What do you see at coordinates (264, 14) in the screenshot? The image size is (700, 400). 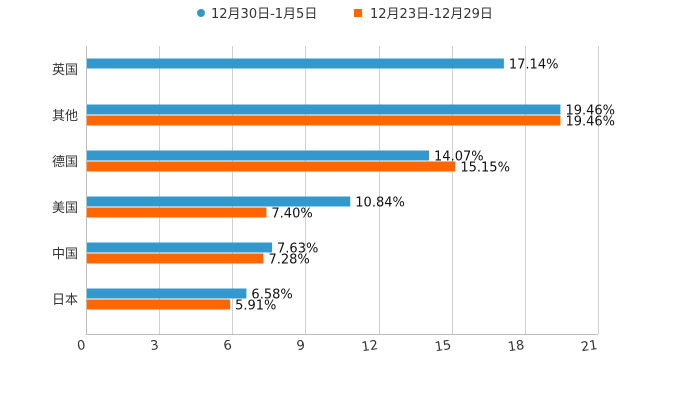 I see `legend-label-series-0: 12月30日-1月5日` at bounding box center [264, 14].